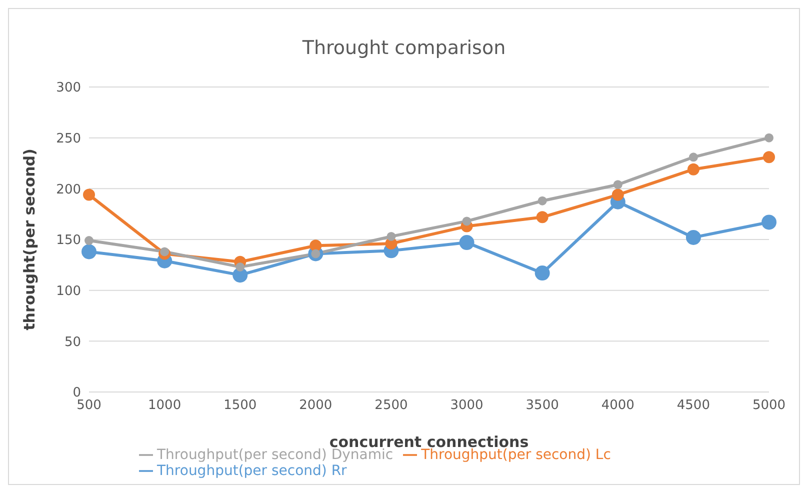  What do you see at coordinates (542, 406) in the screenshot?
I see `x-tick-label: 3500` at bounding box center [542, 406].